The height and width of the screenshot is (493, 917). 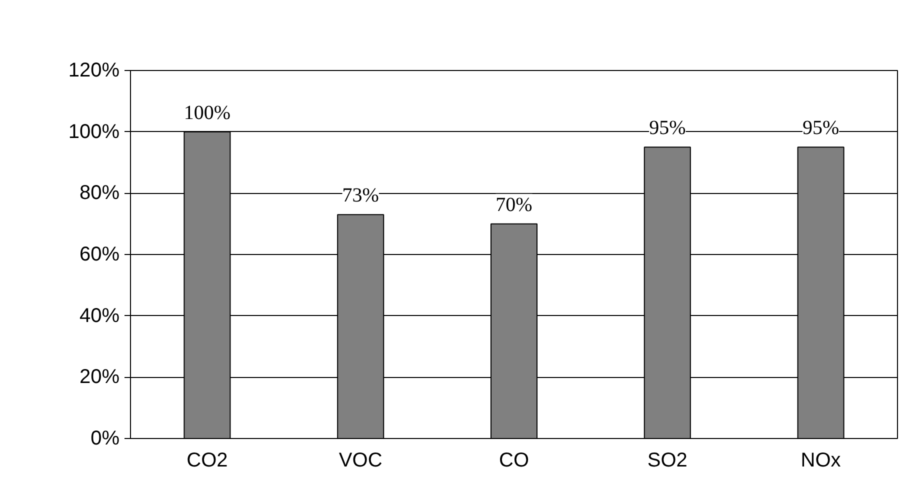 I want to click on y-tick-label: 80%, so click(x=99, y=193).